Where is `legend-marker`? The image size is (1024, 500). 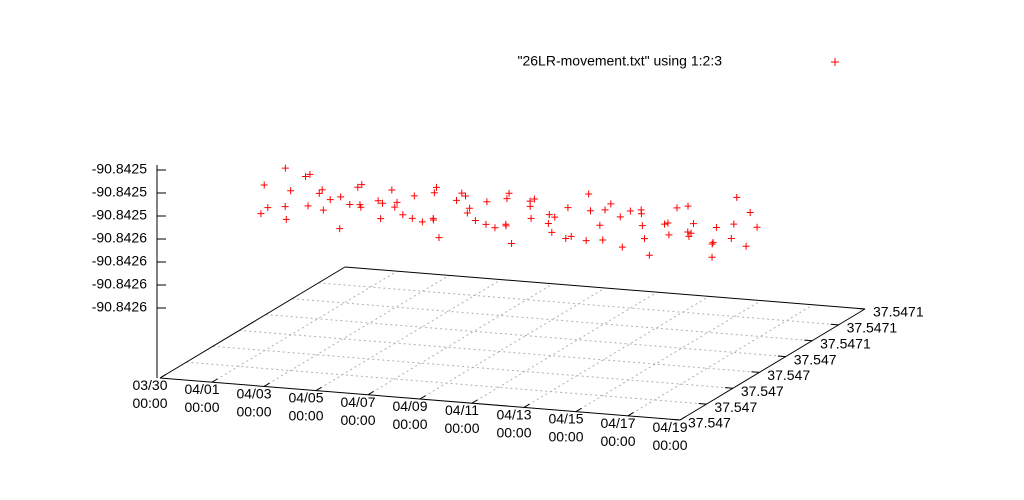
legend-marker is located at coordinates (835, 62).